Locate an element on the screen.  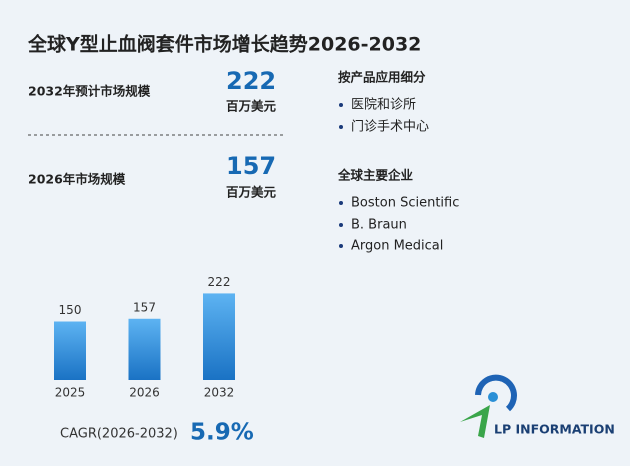
logo-dot is located at coordinates (493, 397).